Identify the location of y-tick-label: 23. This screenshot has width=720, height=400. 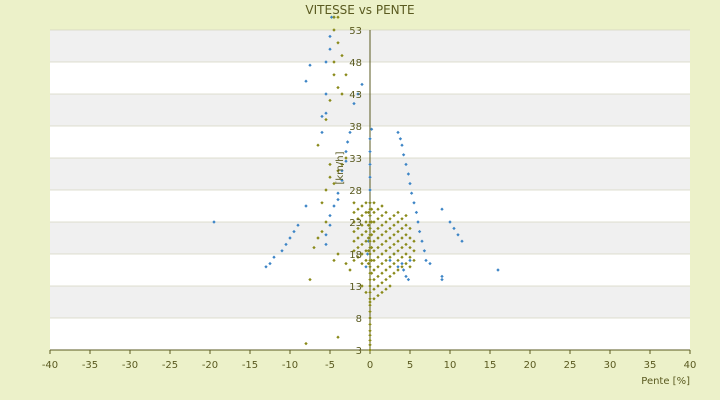
(355, 223).